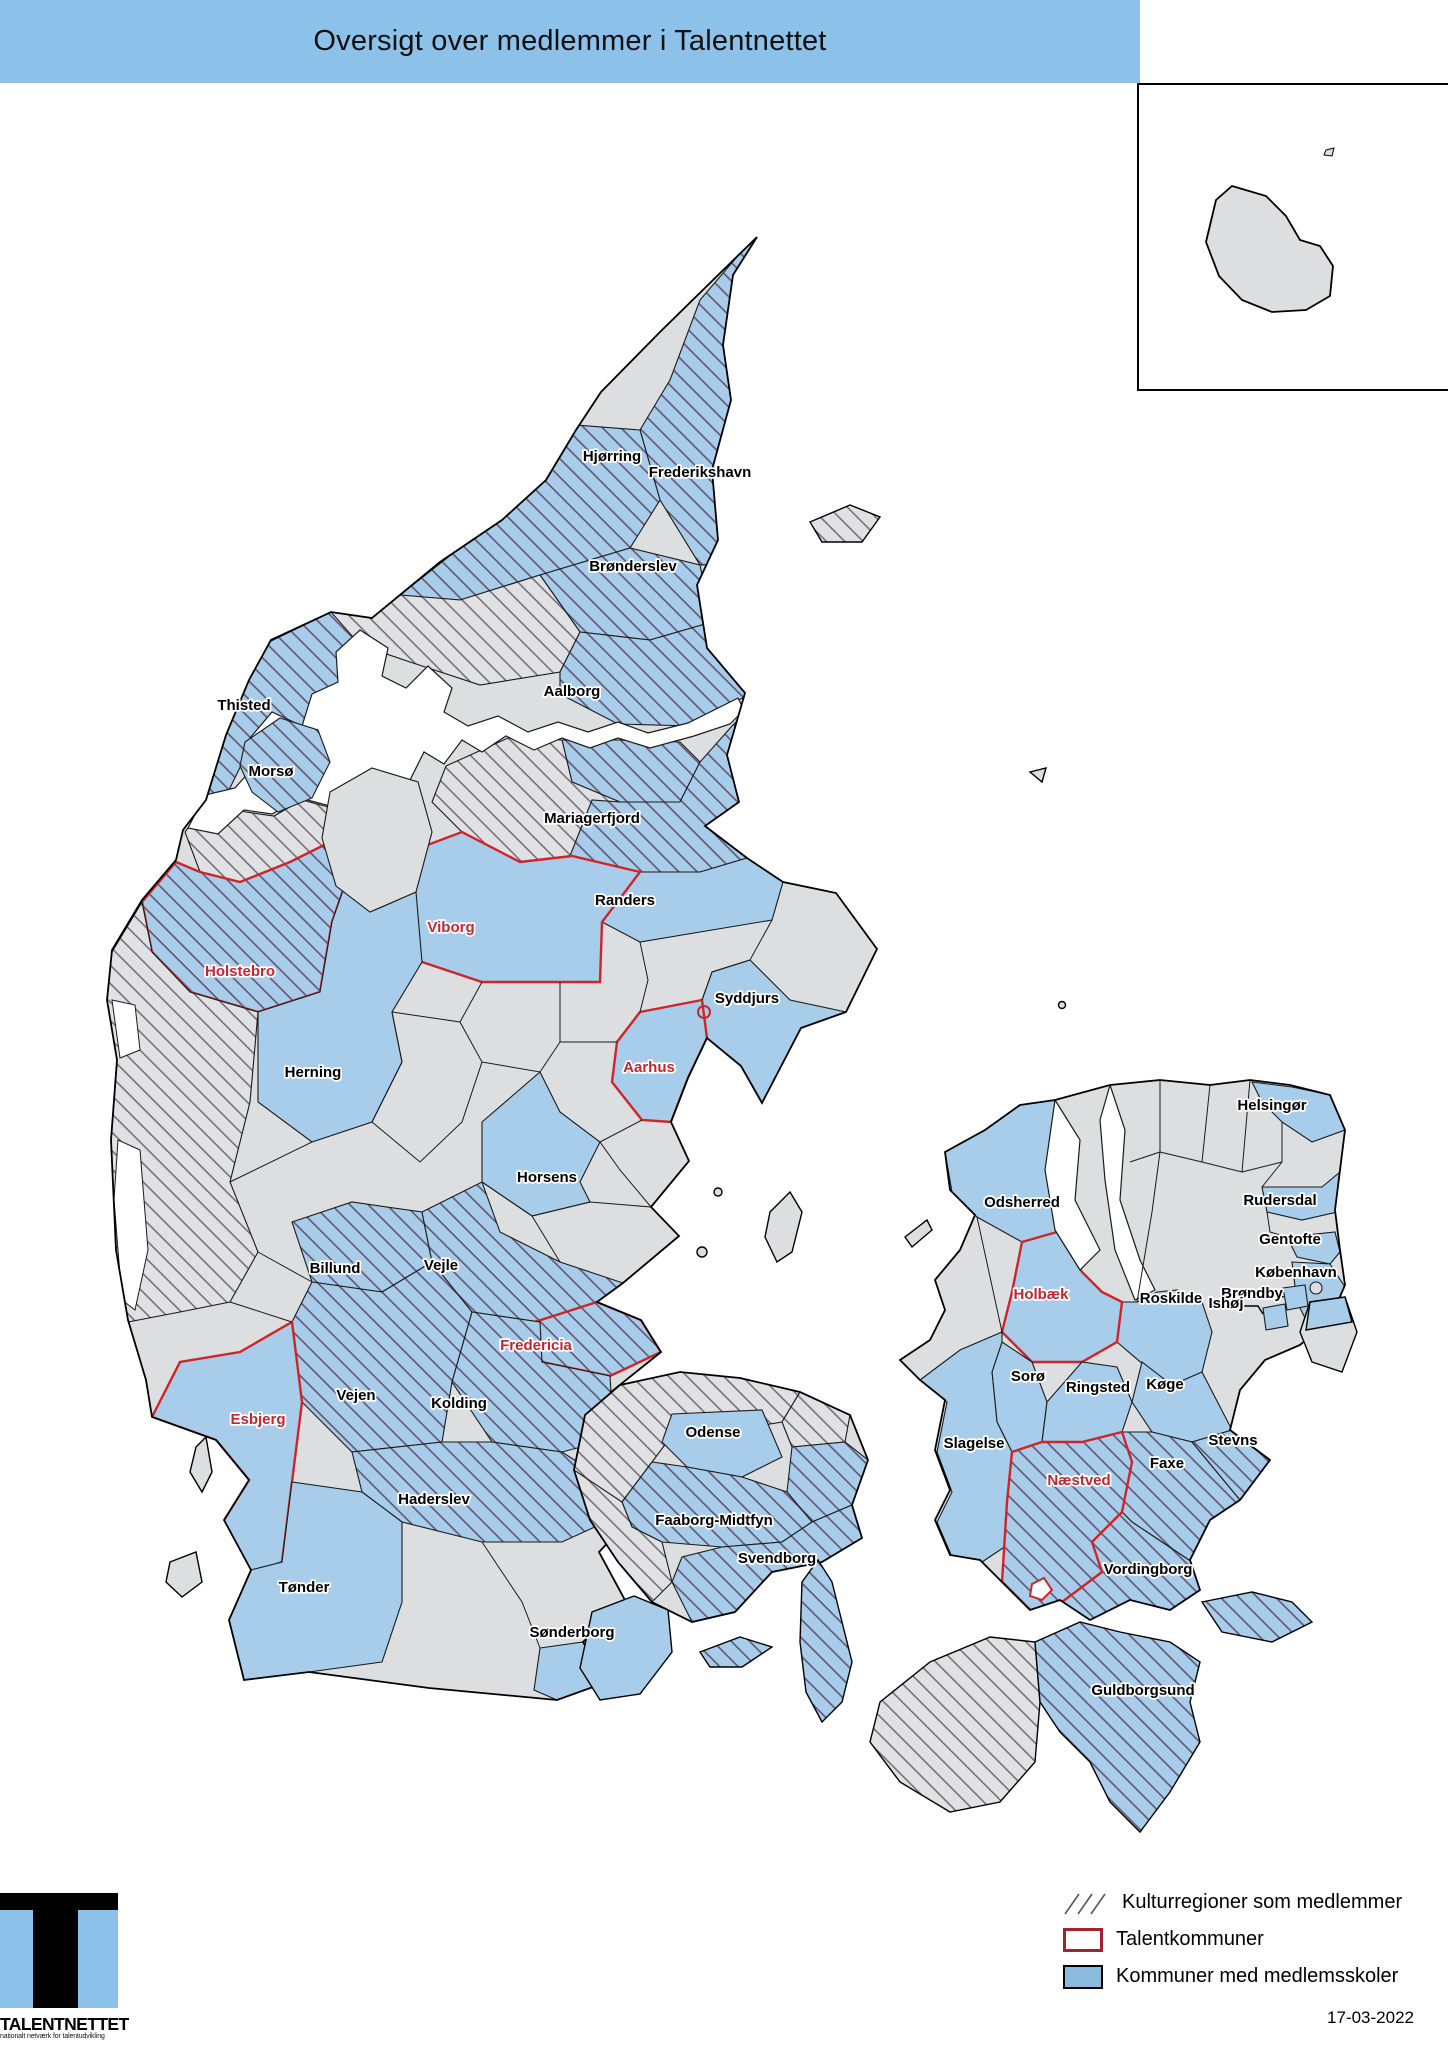 Image resolution: width=1448 pixels, height=2048 pixels. What do you see at coordinates (721, 1497) in the screenshot?
I see `funen` at bounding box center [721, 1497].